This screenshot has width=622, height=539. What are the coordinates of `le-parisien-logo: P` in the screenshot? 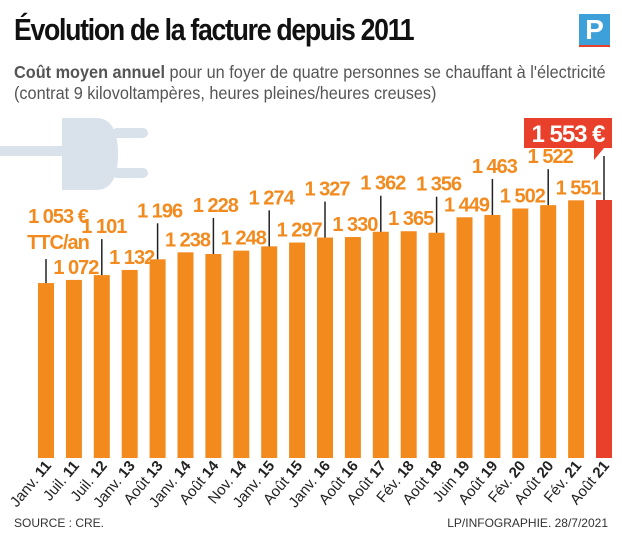 It's located at (594, 30).